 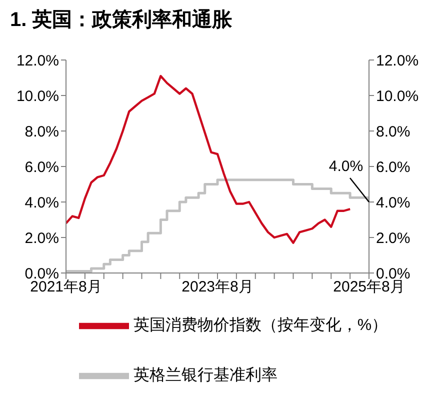 What do you see at coordinates (41, 167) in the screenshot?
I see `y-tick-label: 6.0%` at bounding box center [41, 167].